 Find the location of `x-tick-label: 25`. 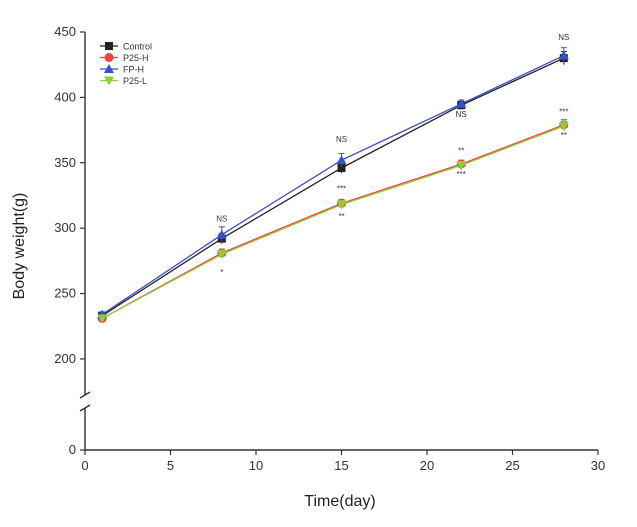

x-tick-label: 25 is located at coordinates (512, 465).